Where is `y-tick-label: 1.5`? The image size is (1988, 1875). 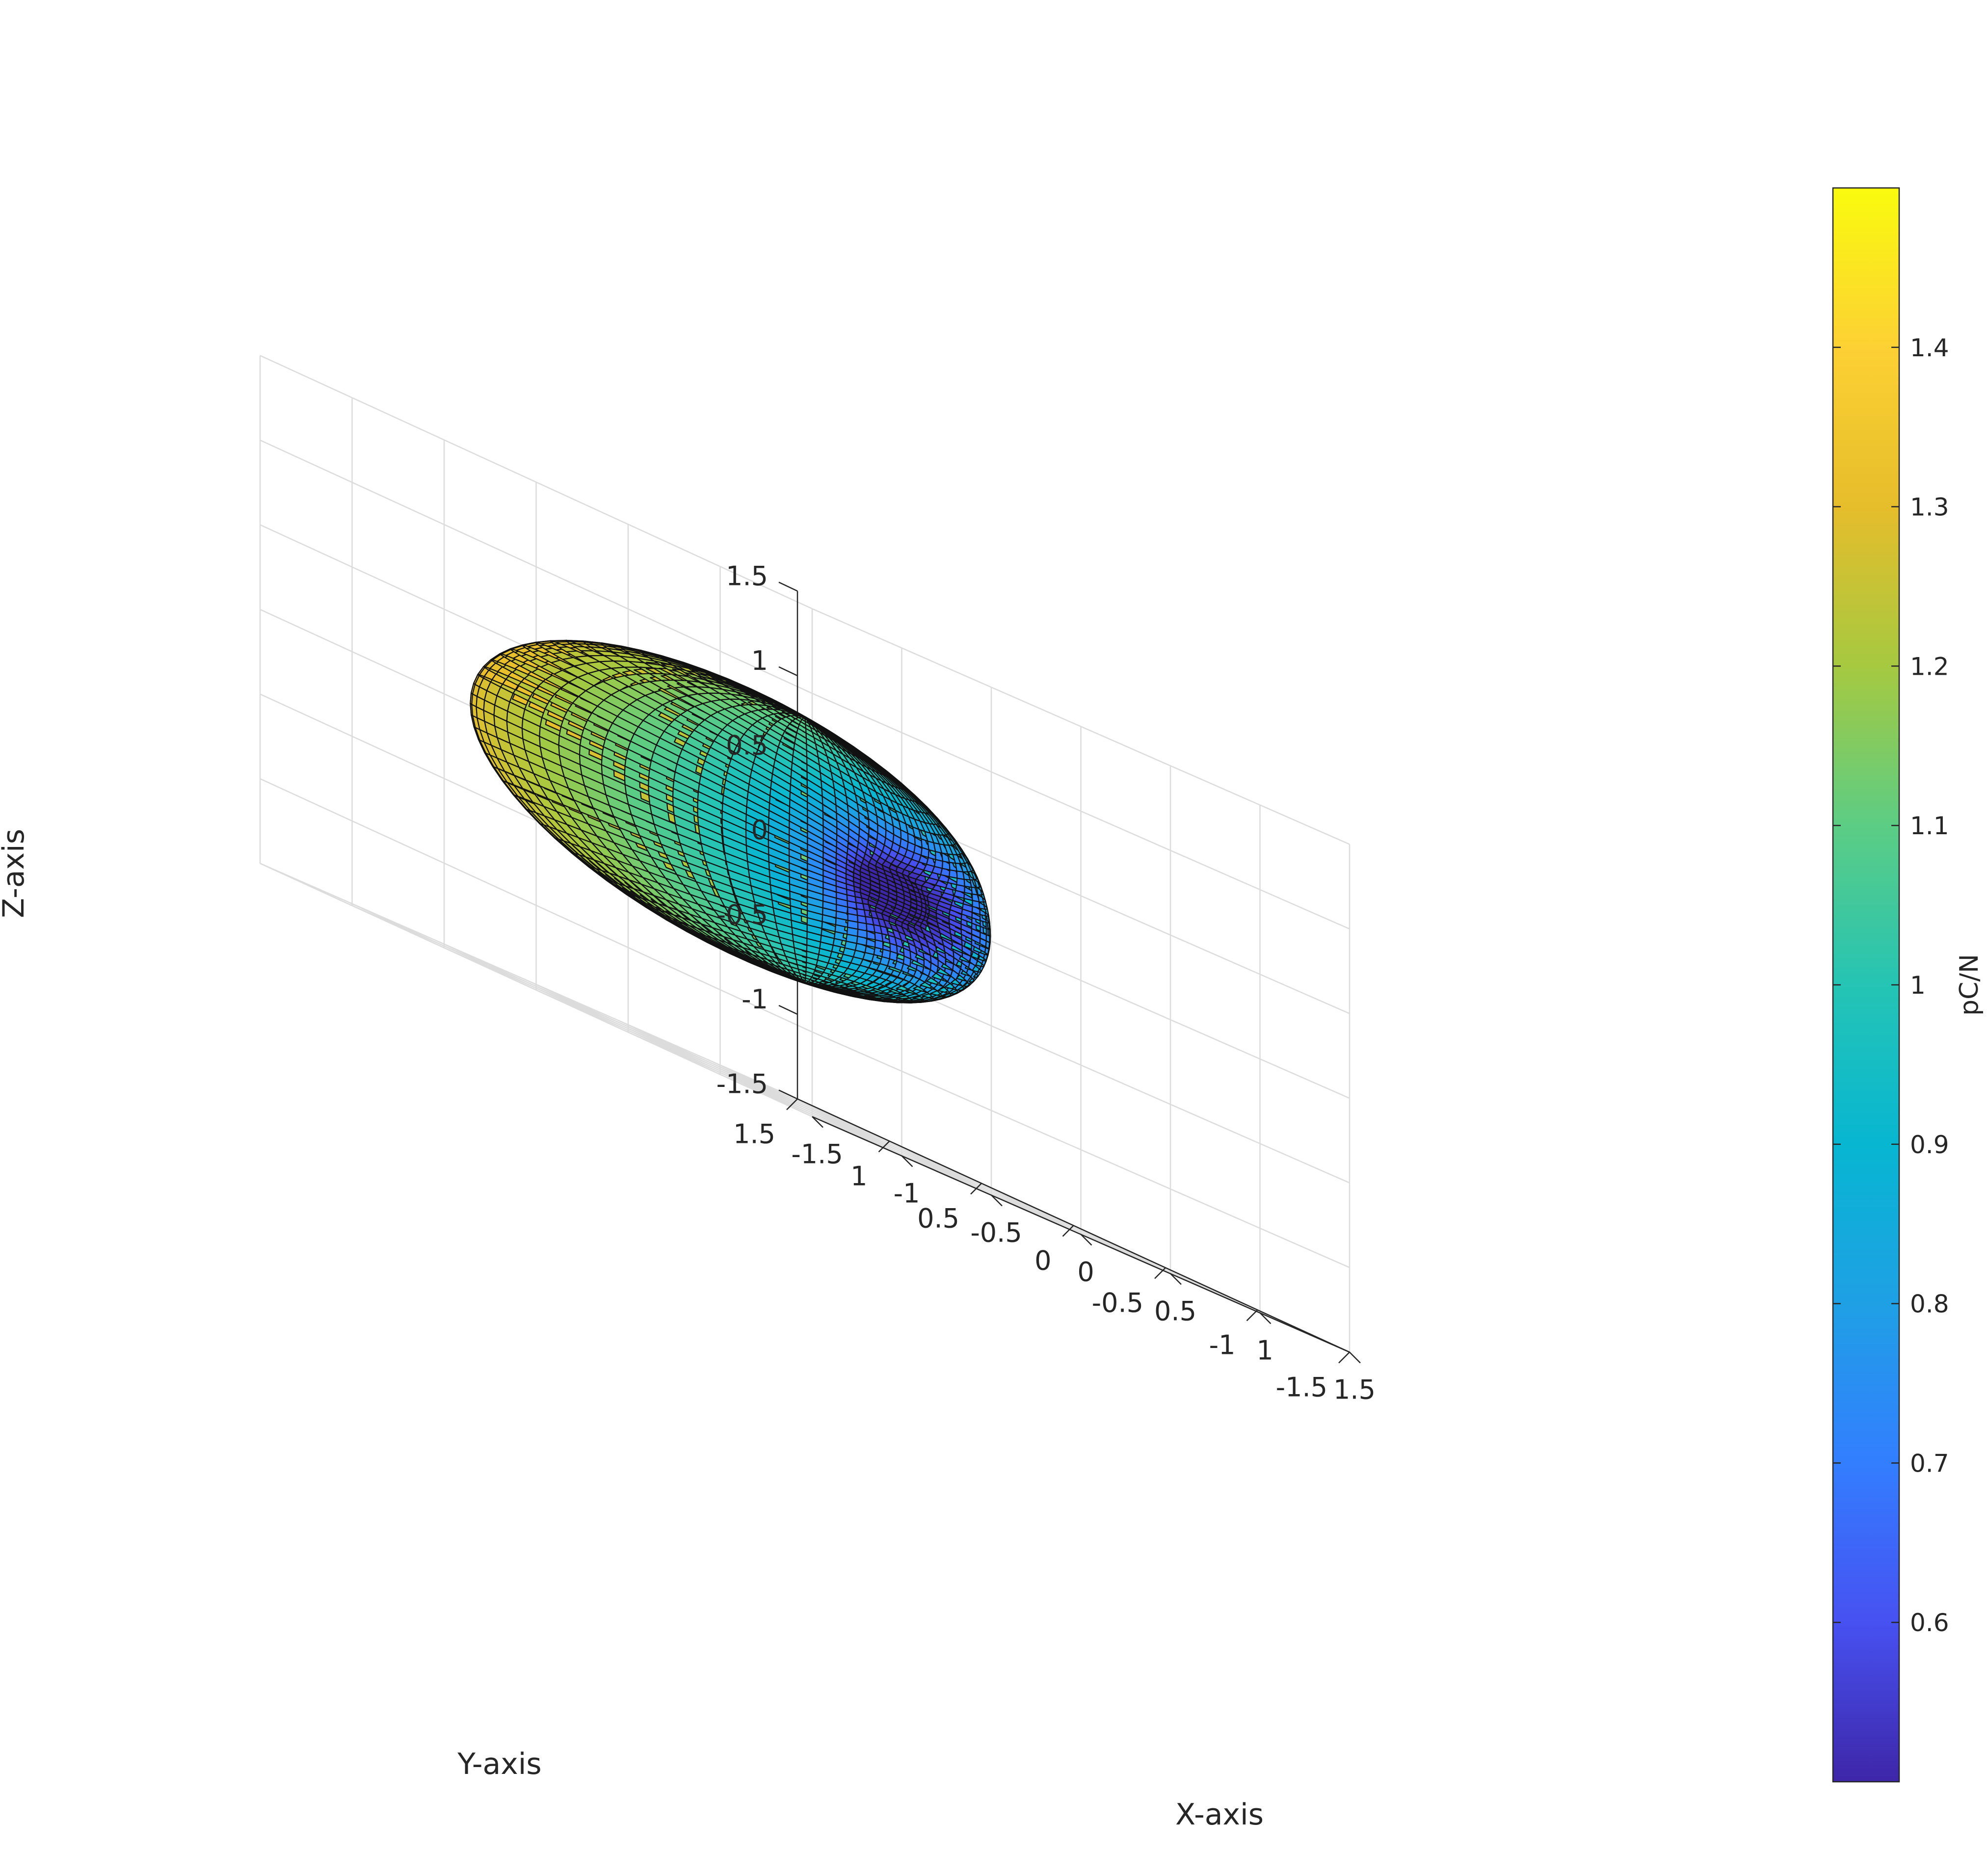 y-tick-label: 1.5 is located at coordinates (754, 1134).